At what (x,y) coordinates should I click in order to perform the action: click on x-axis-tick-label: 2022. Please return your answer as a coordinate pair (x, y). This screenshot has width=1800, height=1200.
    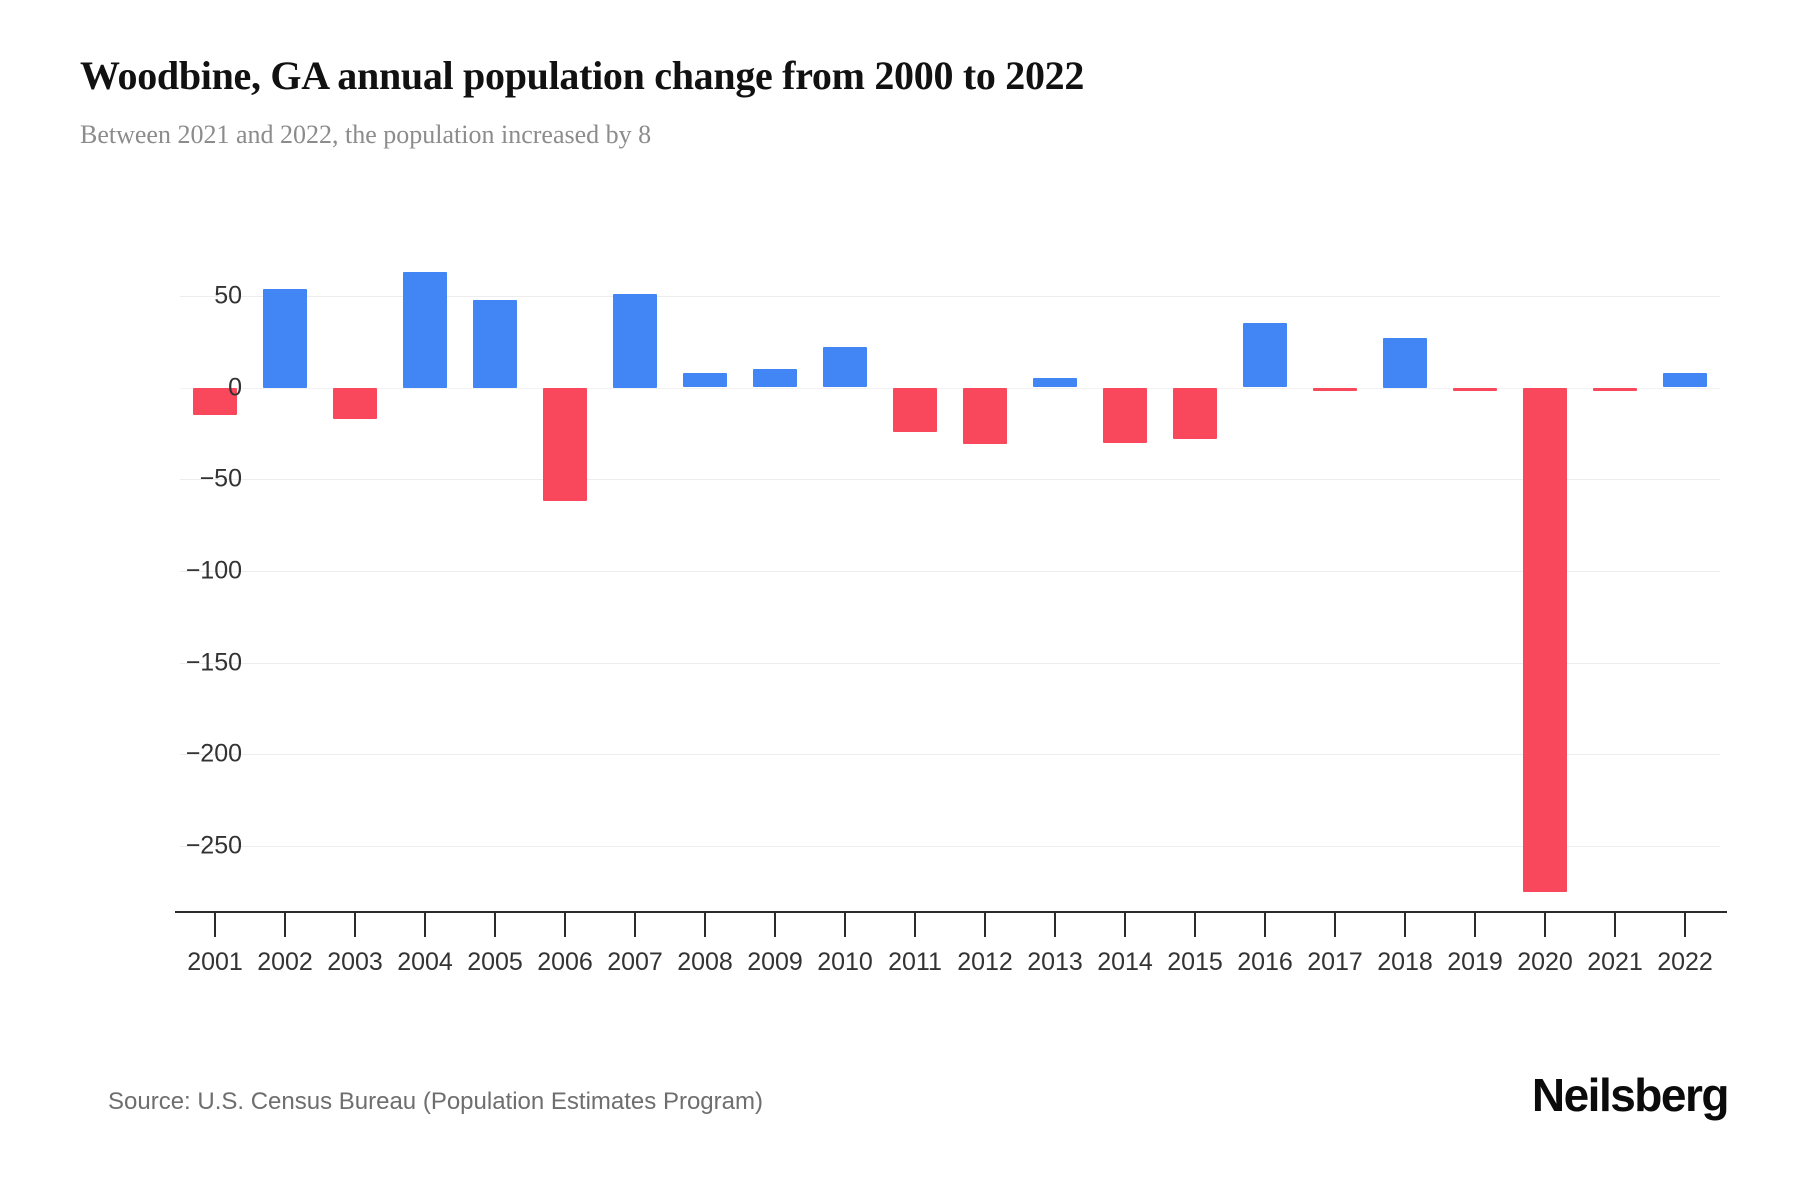
    Looking at the image, I should click on (1685, 962).